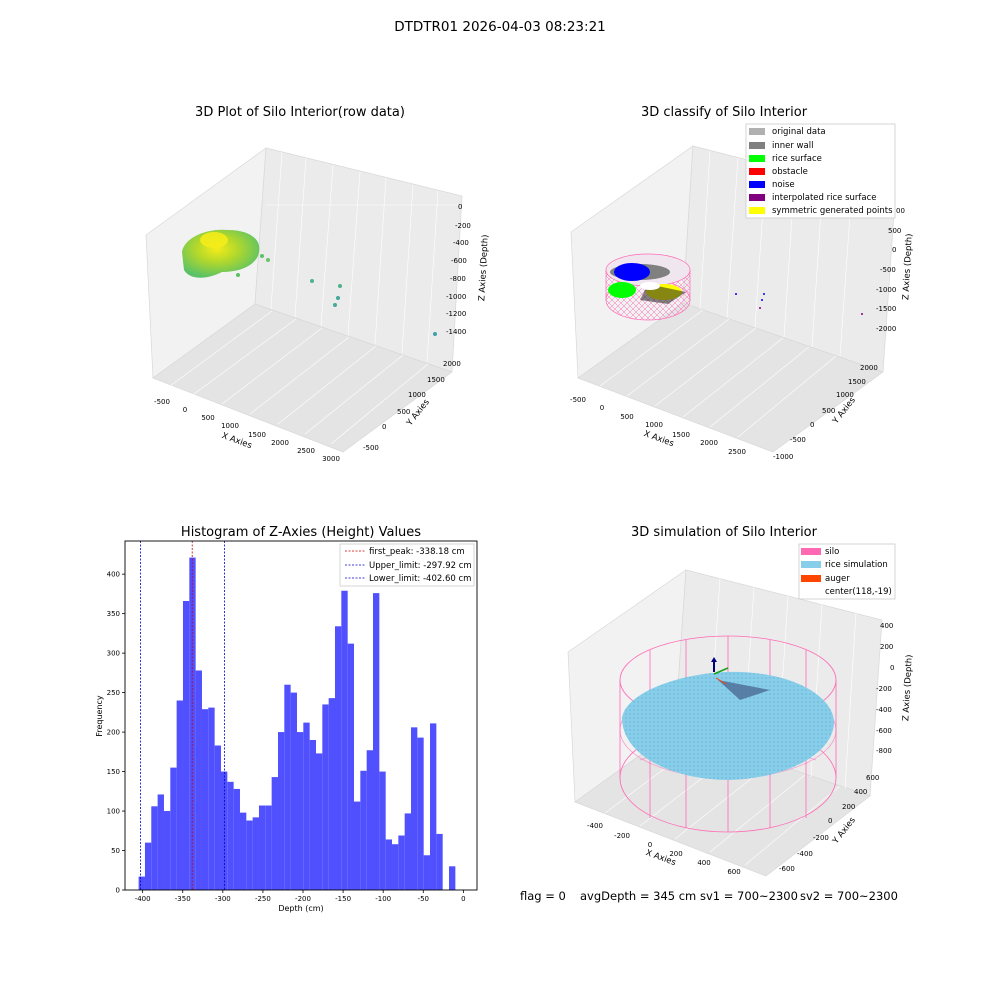 This screenshot has width=1000, height=1000. I want to click on histogram-y-tick-label: 300, so click(113, 654).